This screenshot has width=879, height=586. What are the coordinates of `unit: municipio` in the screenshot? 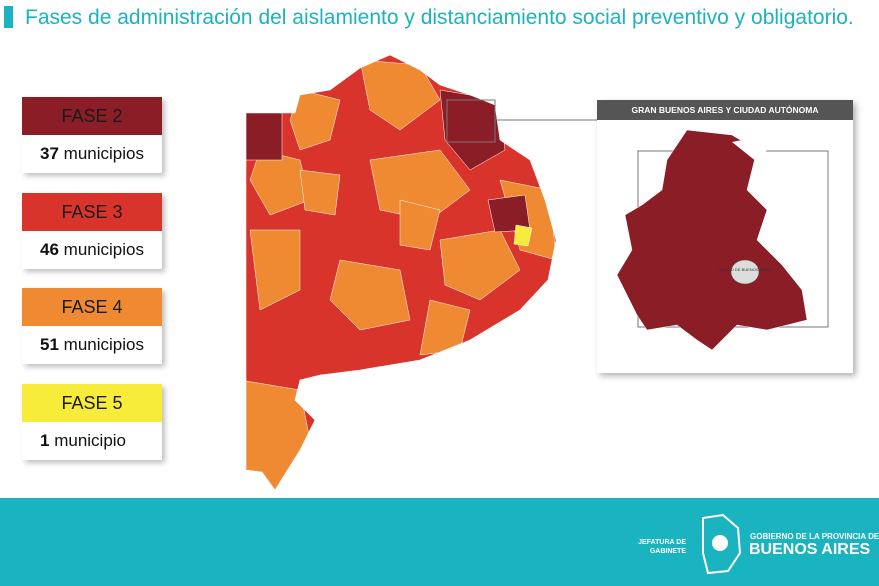 It's located at (90, 440).